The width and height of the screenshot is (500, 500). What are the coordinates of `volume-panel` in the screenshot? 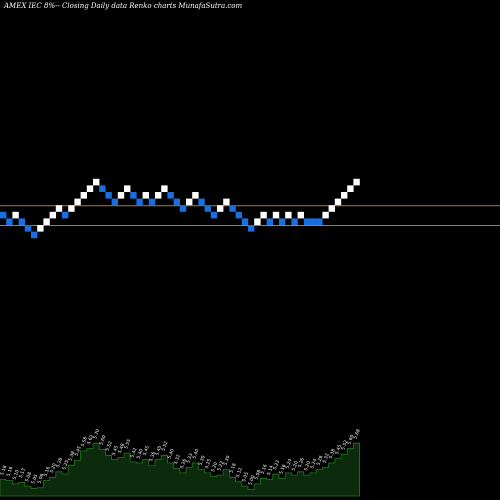 It's located at (180, 469).